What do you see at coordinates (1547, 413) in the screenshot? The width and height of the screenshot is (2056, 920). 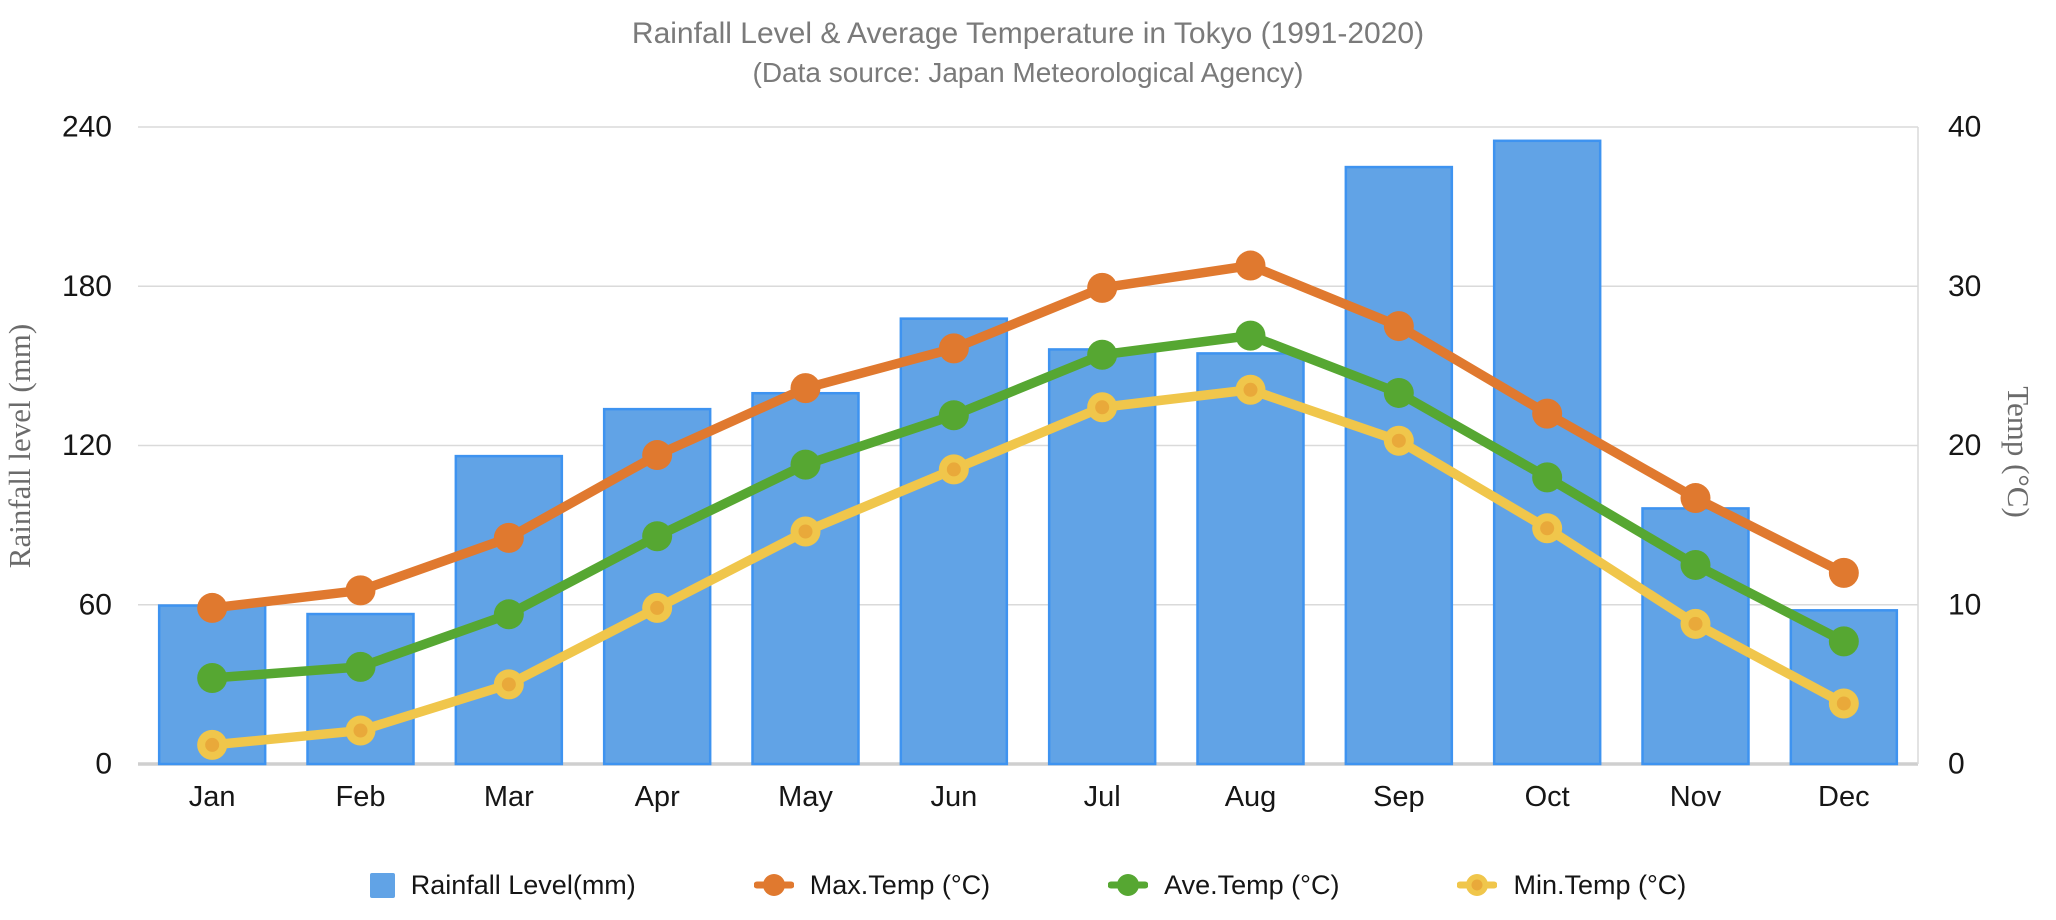 I see `max-temp-c-point-oct` at bounding box center [1547, 413].